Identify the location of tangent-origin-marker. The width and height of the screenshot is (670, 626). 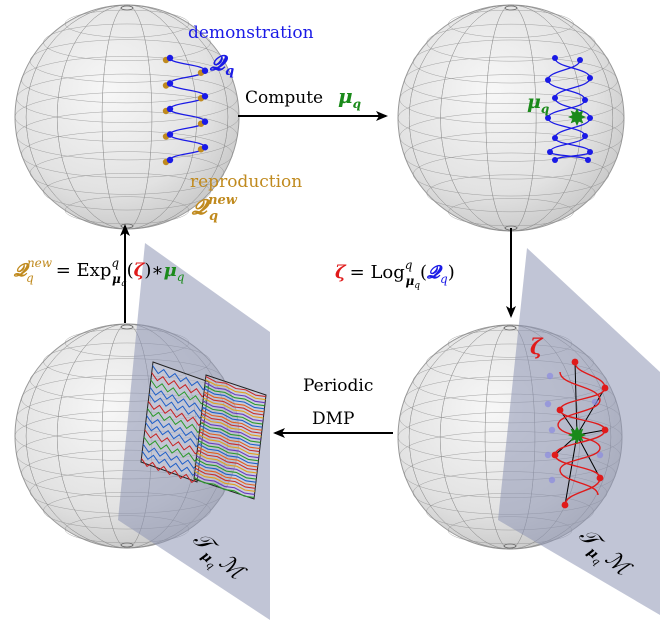
(577, 435).